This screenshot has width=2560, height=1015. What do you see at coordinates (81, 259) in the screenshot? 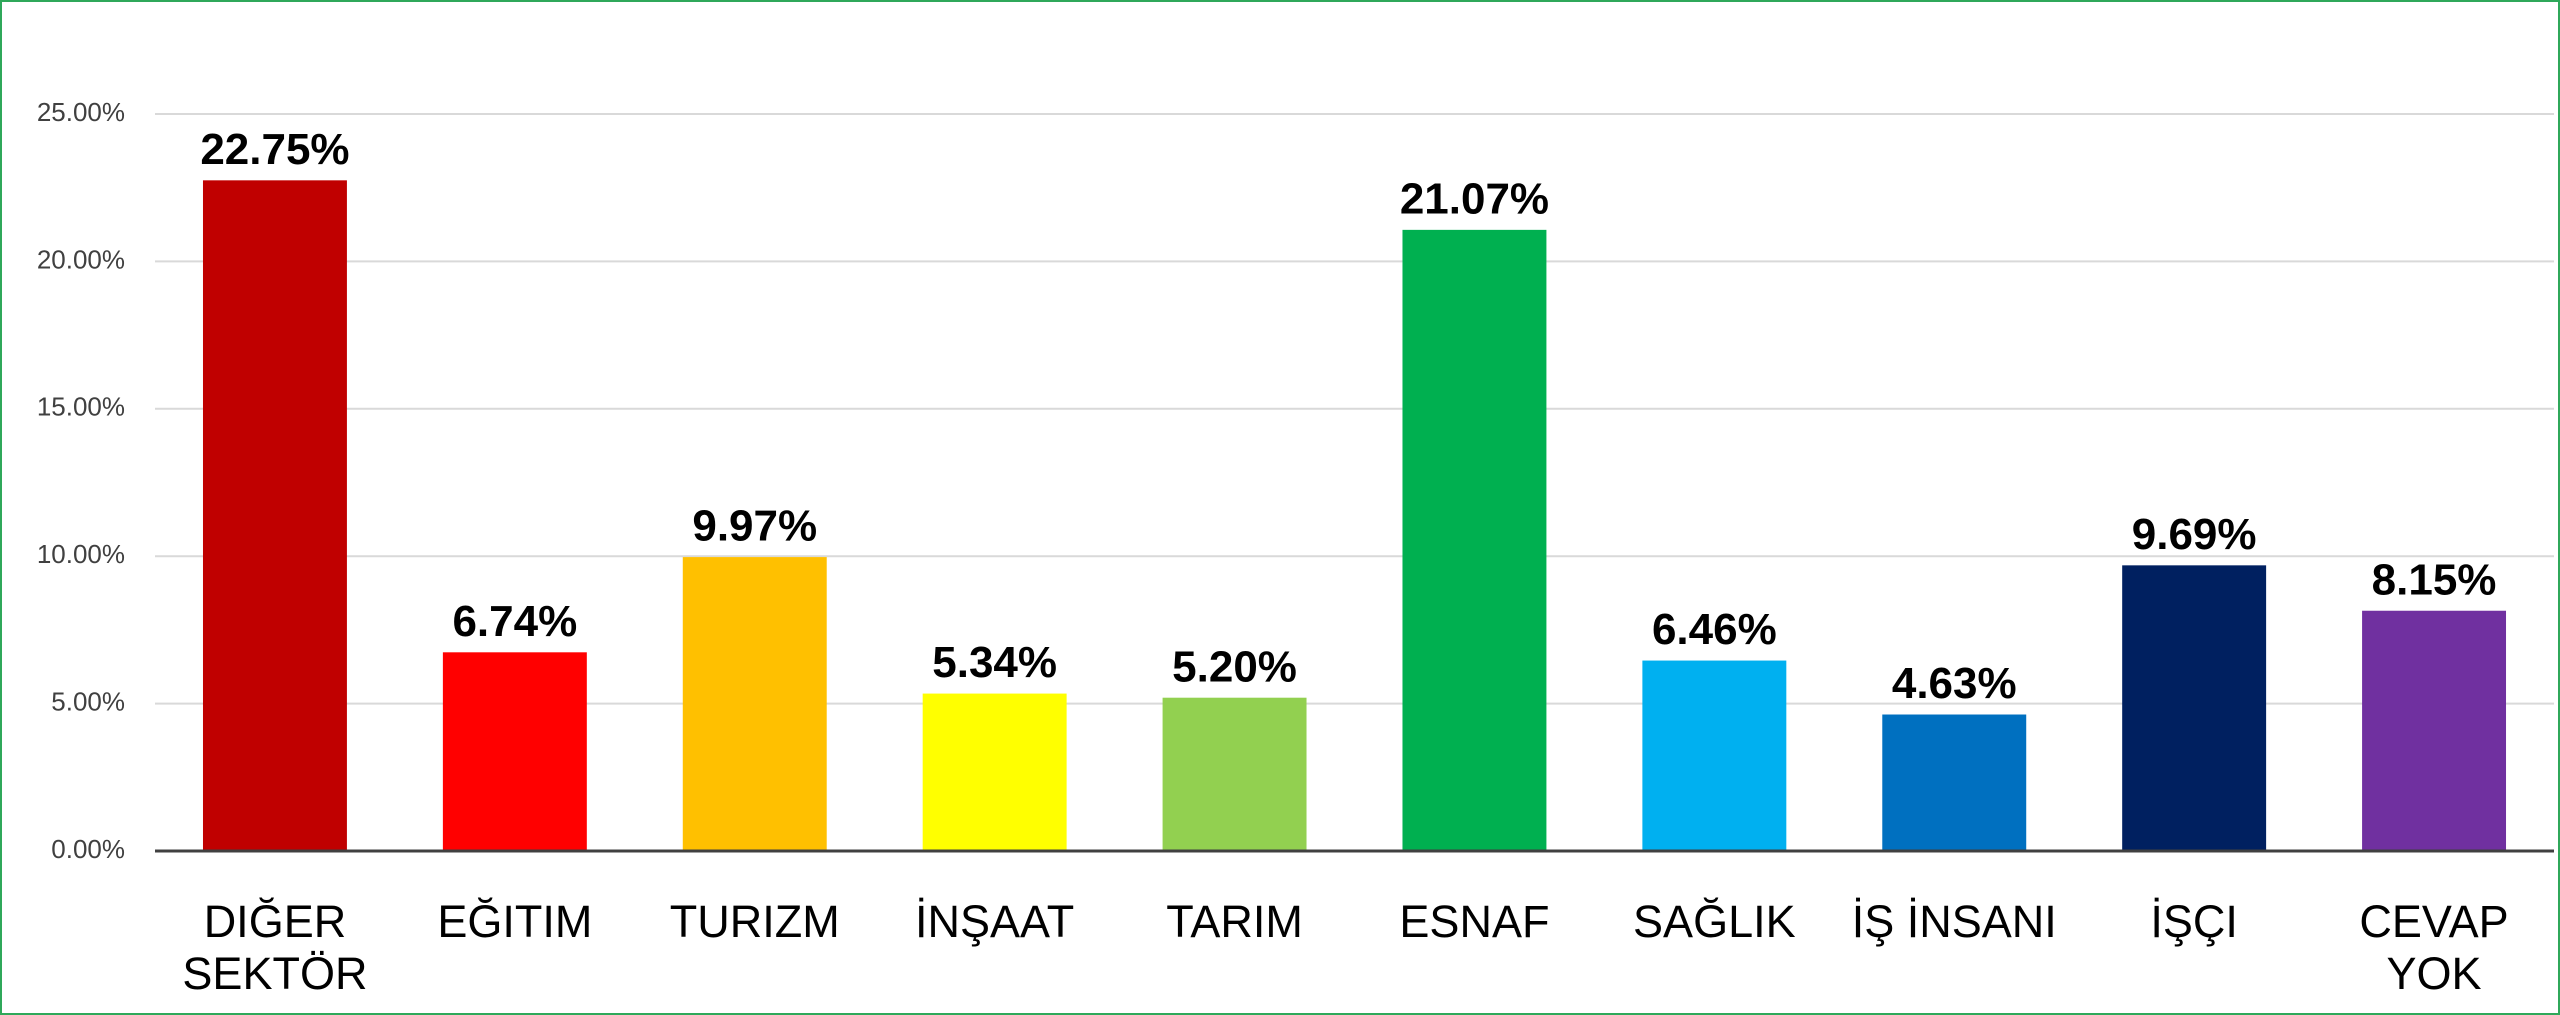
I see `y-tick-label: 20.00%` at bounding box center [81, 259].